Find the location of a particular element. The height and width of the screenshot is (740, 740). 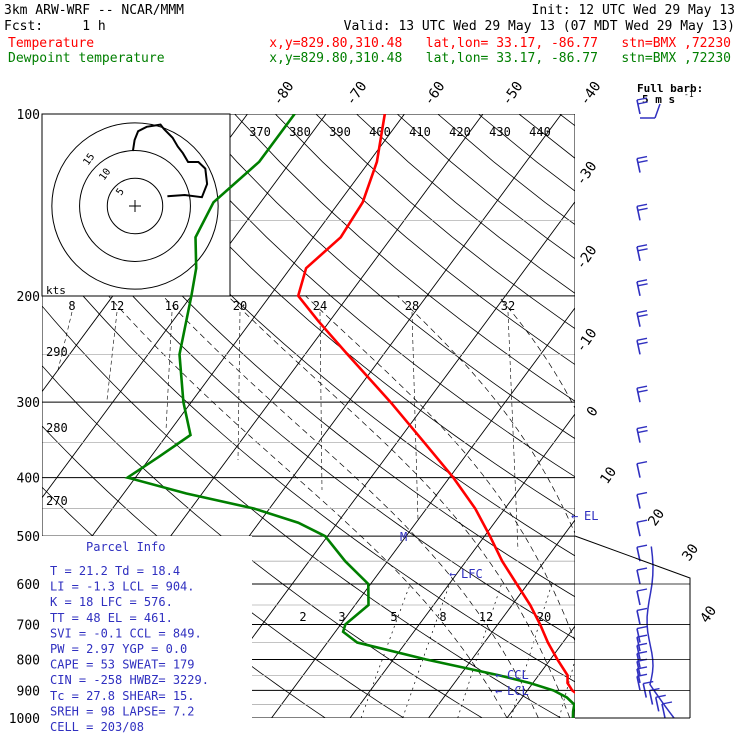

hodograph-ring is located at coordinates (135, 206).